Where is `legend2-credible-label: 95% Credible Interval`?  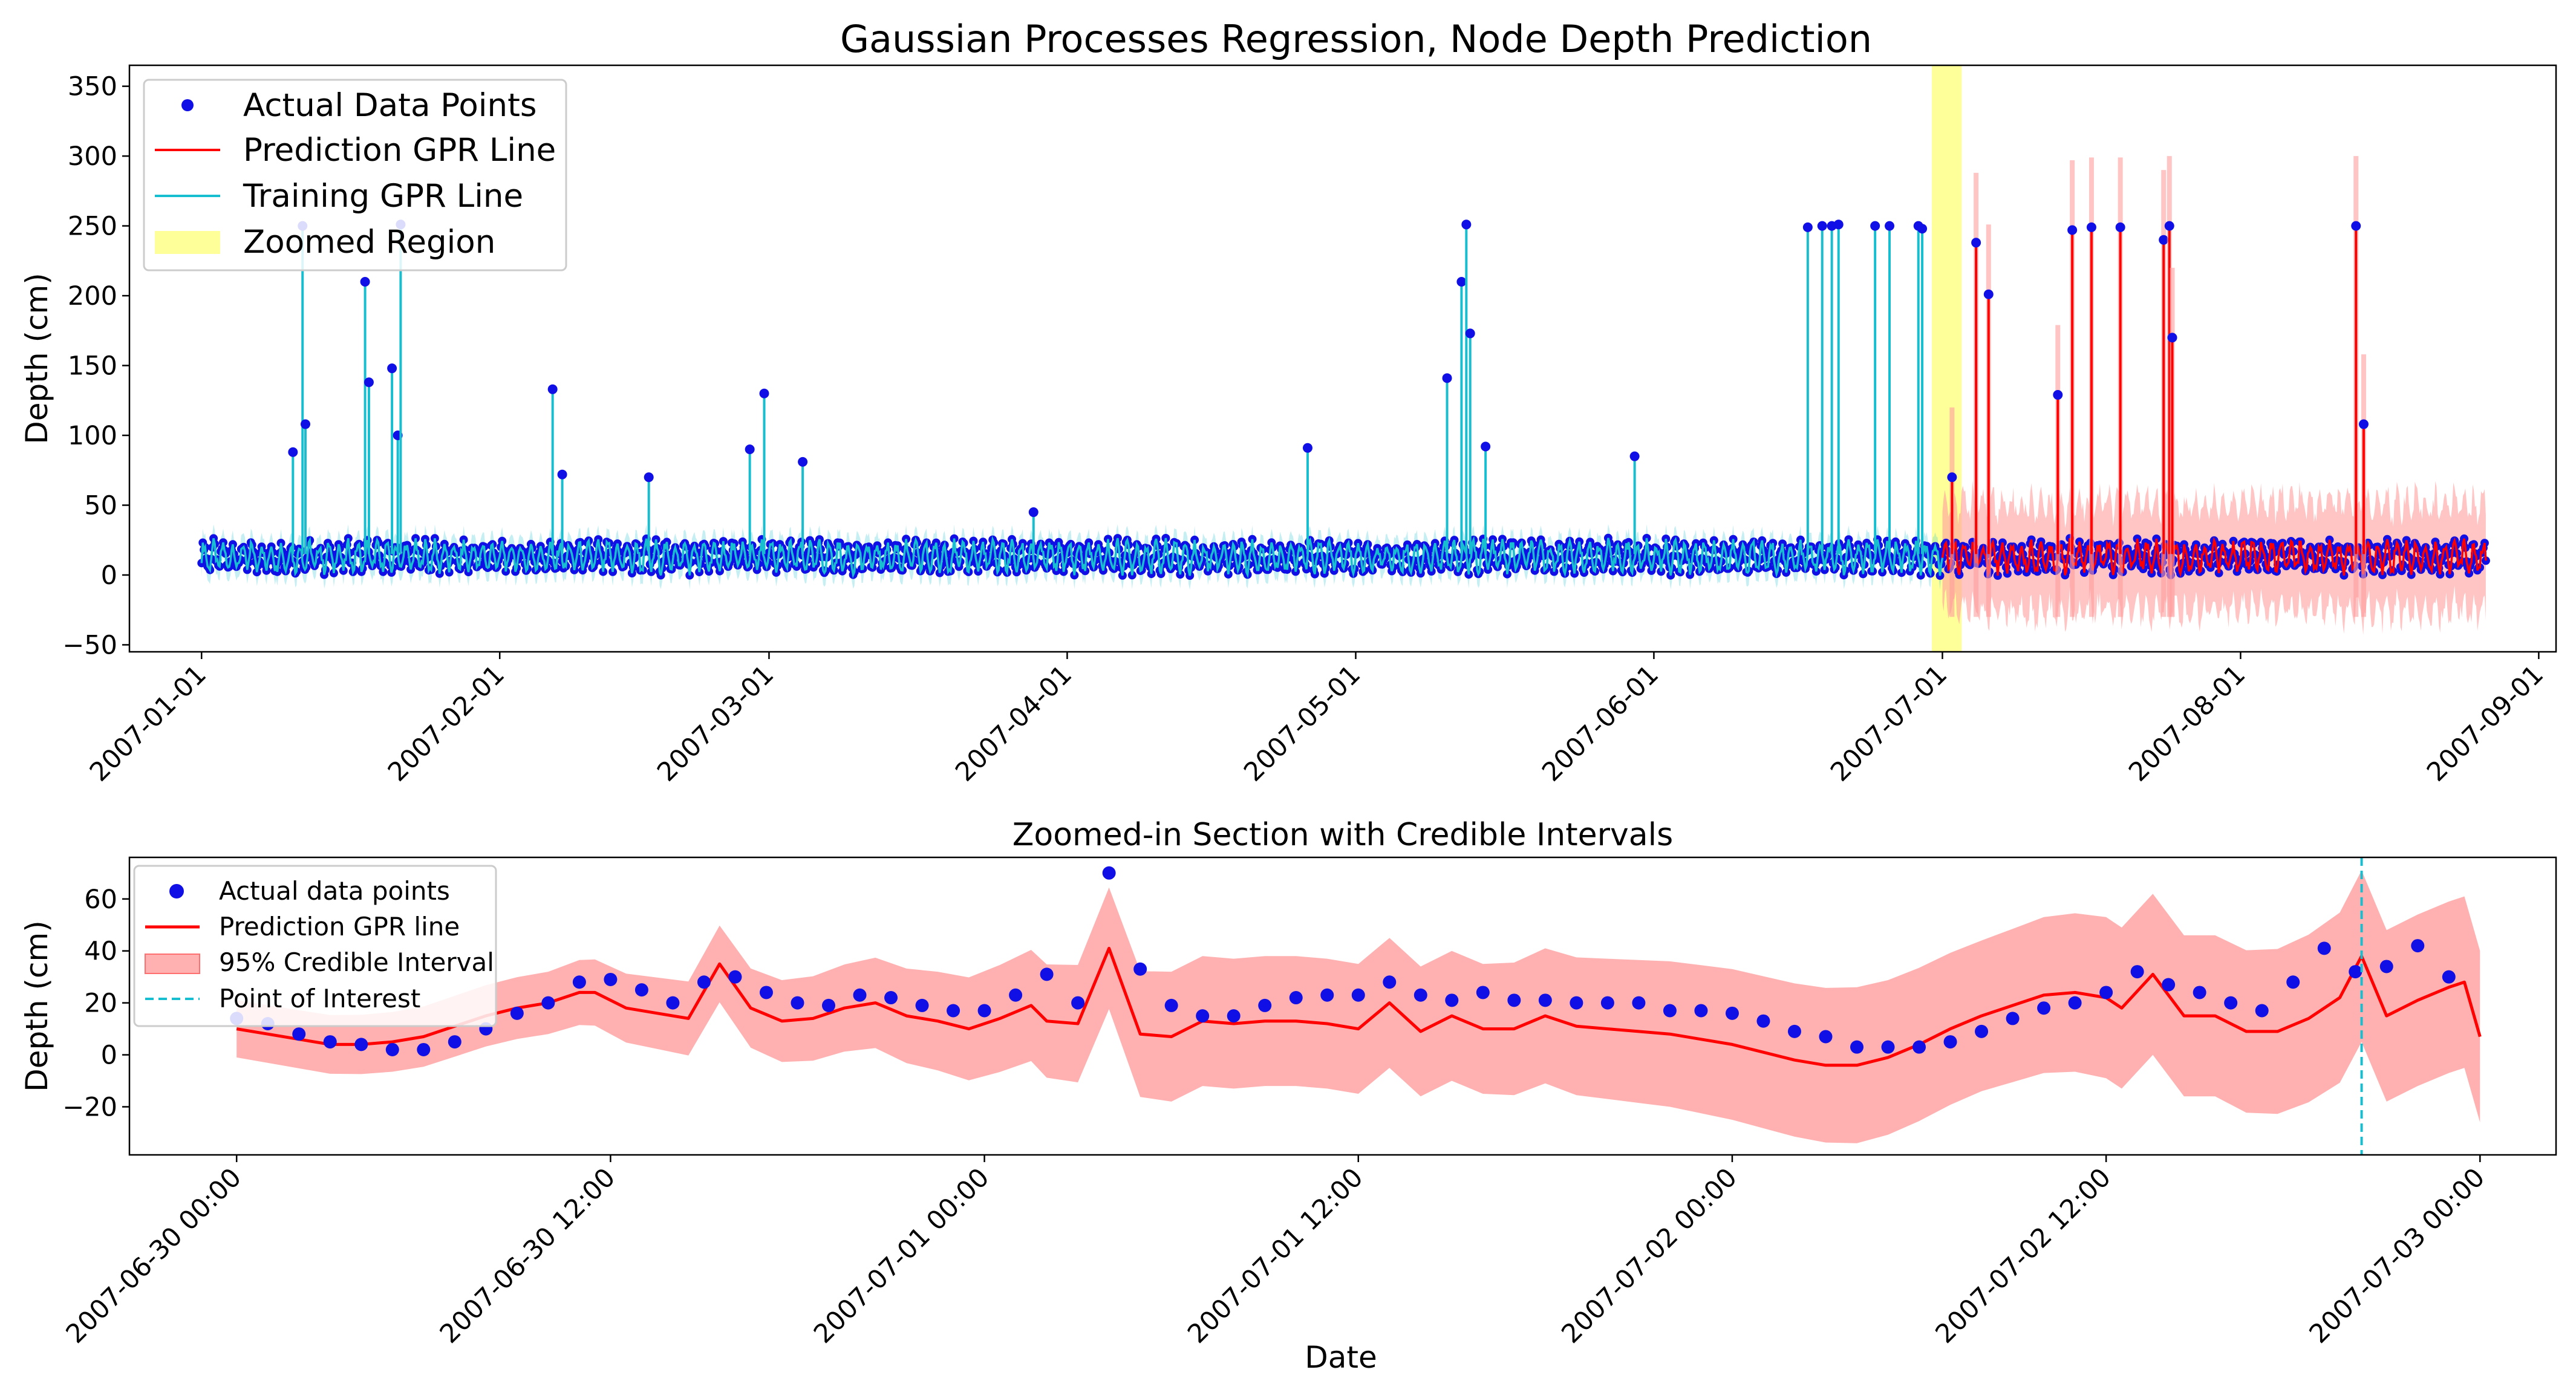
legend2-credible-label: 95% Credible Interval is located at coordinates (356, 962).